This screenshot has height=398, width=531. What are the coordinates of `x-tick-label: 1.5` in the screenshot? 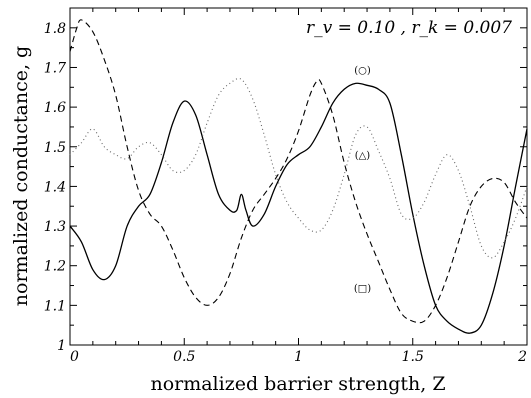 It's located at (413, 357).